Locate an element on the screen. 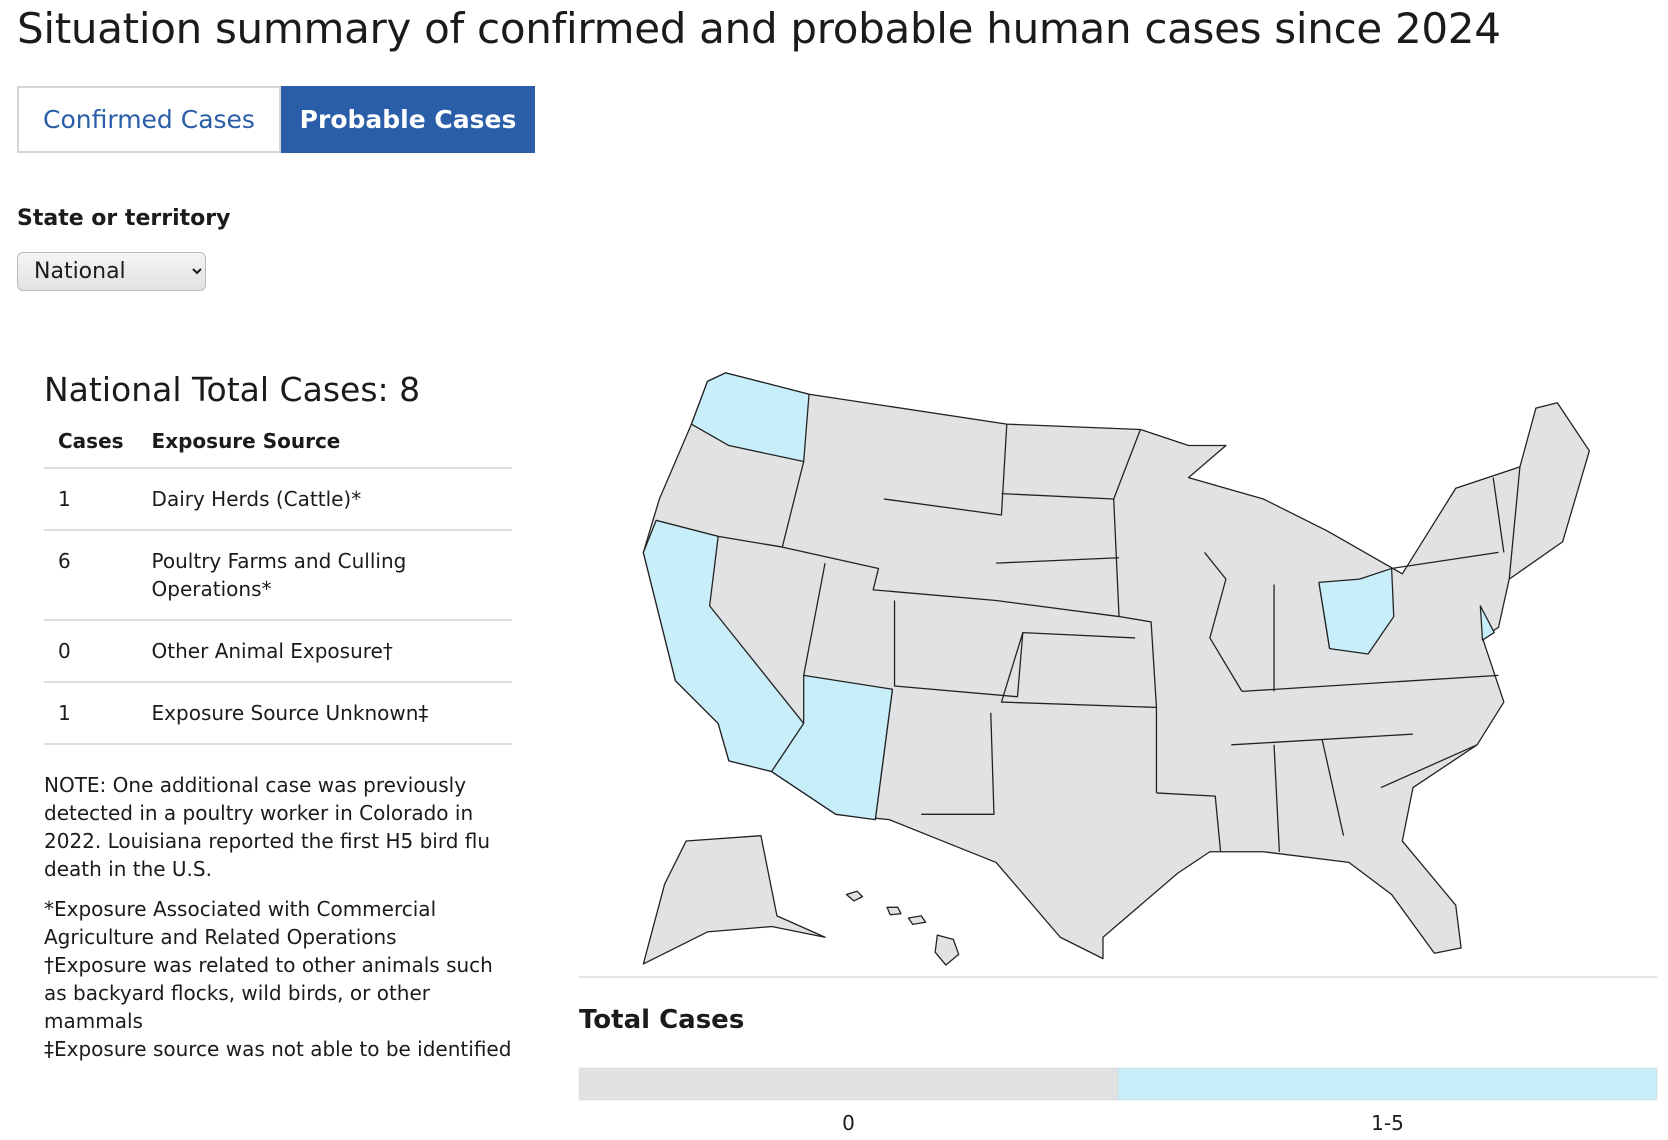 This screenshot has height=1140, width=1668. header-row: Cases Exposure Source is located at coordinates (278, 444).